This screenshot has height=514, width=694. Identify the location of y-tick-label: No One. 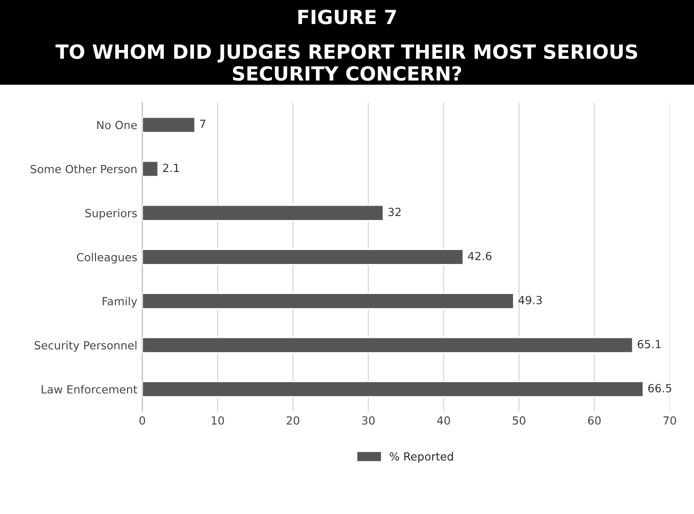
(117, 125).